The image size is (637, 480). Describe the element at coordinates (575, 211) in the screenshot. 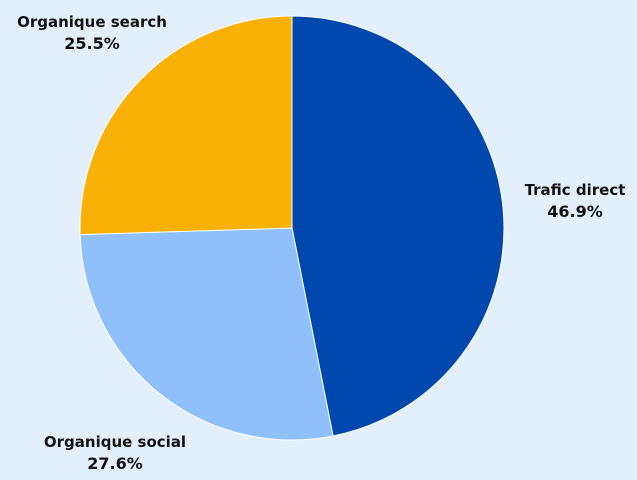

I see `slice-percent-label: 46.9%` at that location.